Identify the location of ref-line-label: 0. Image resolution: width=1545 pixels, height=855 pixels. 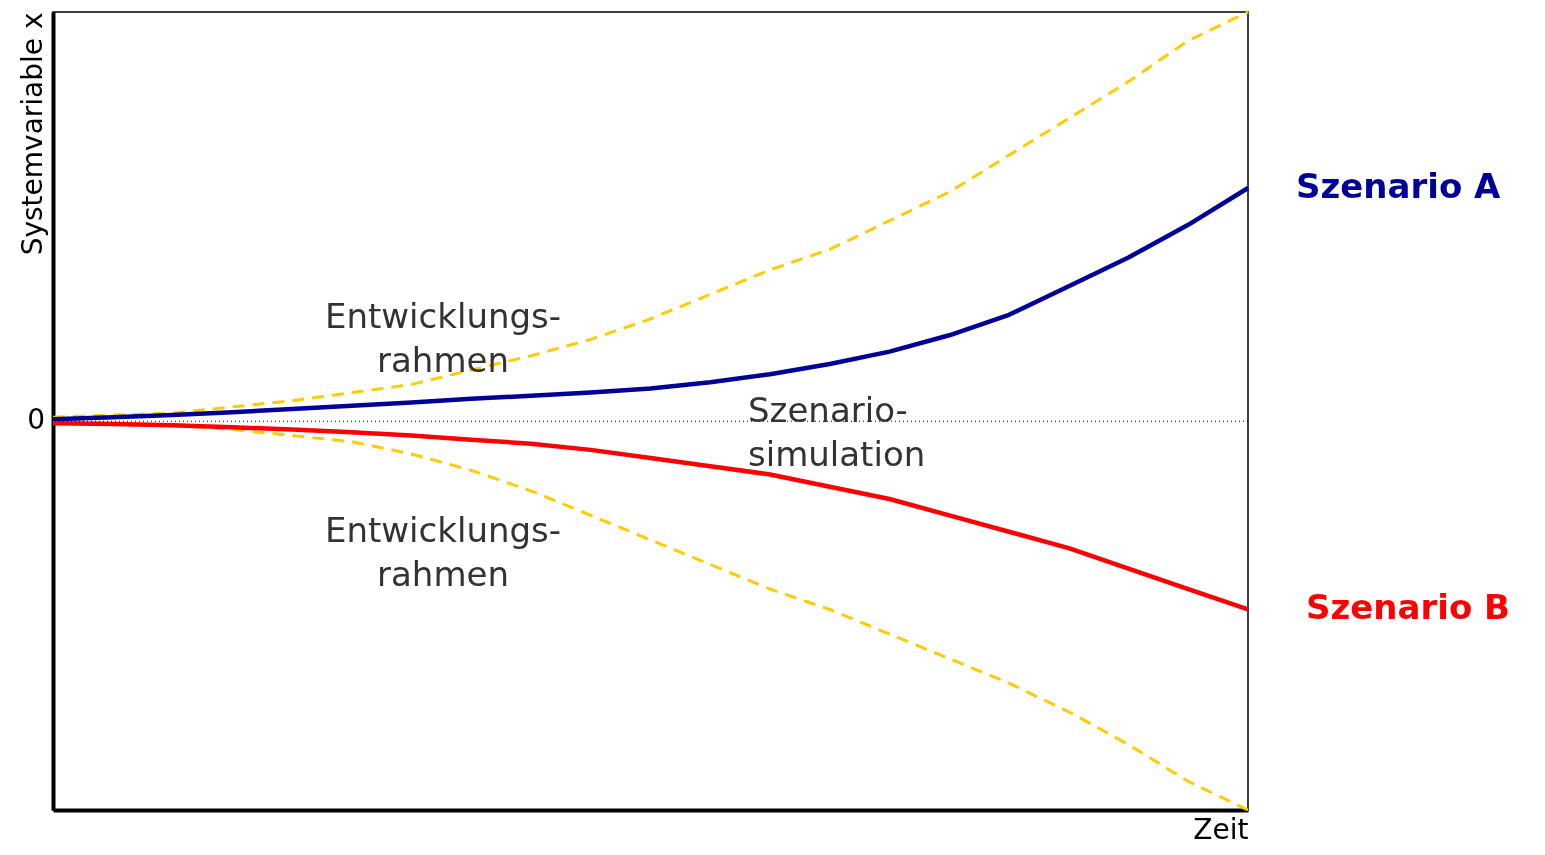
(36, 420).